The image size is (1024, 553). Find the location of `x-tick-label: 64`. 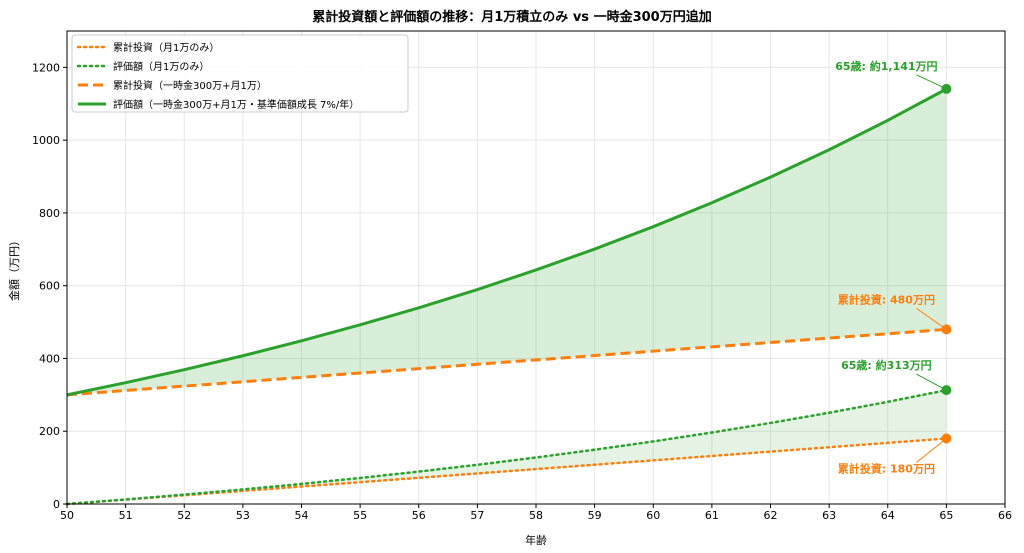

x-tick-label: 64 is located at coordinates (888, 515).